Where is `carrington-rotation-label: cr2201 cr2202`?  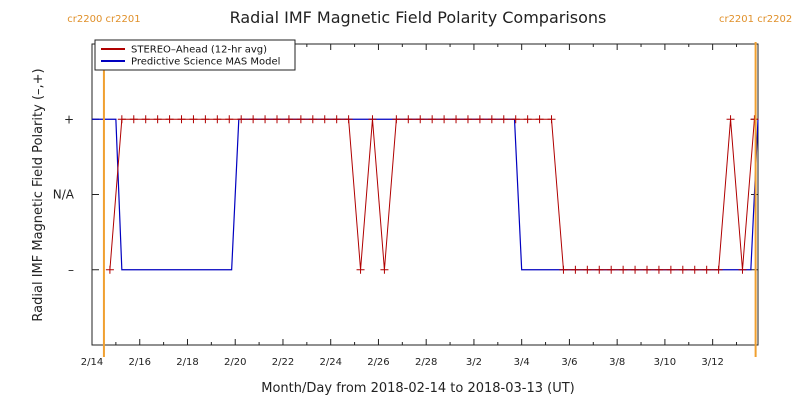
carrington-rotation-label: cr2201 cr2202 is located at coordinates (755, 19).